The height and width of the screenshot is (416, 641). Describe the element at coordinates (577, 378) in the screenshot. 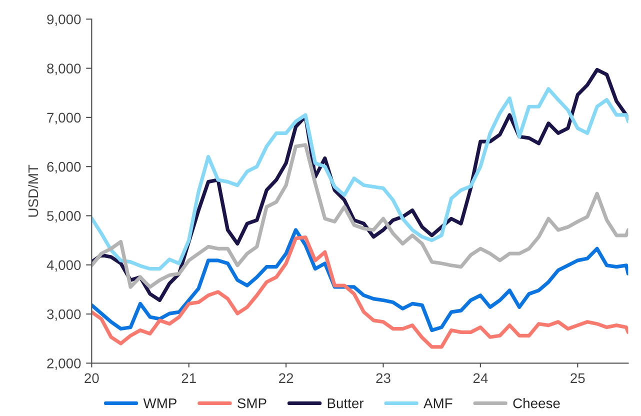

I see `x-tick-label: 25` at that location.